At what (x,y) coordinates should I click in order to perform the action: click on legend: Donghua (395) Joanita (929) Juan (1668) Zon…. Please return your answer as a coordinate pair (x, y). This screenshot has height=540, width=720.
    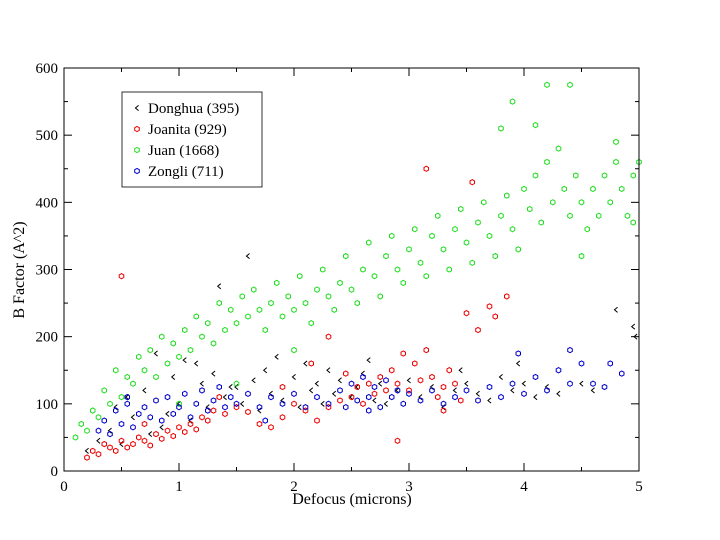
    Looking at the image, I should click on (192, 139).